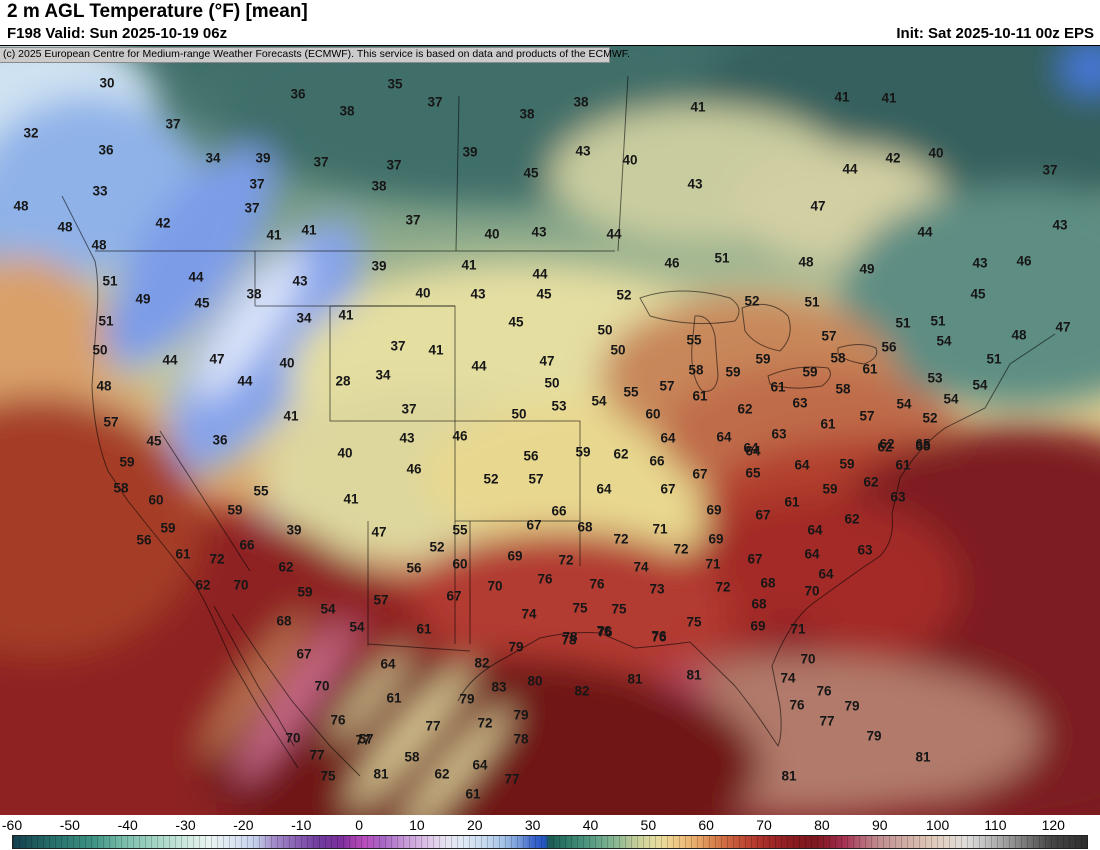 The image size is (1100, 850). I want to click on temp-label: 79, so click(521, 715).